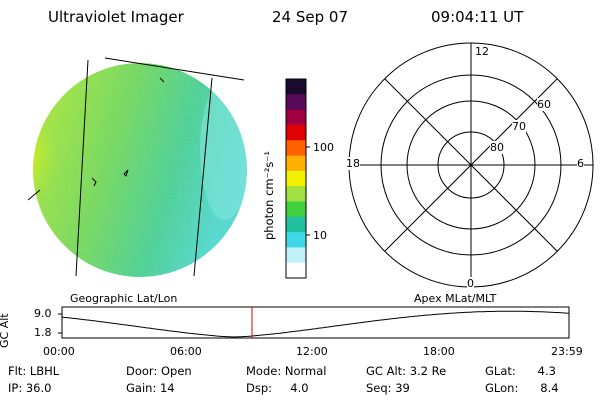  What do you see at coordinates (580, 163) in the screenshot?
I see `mlt-label-6: 6` at bounding box center [580, 163].